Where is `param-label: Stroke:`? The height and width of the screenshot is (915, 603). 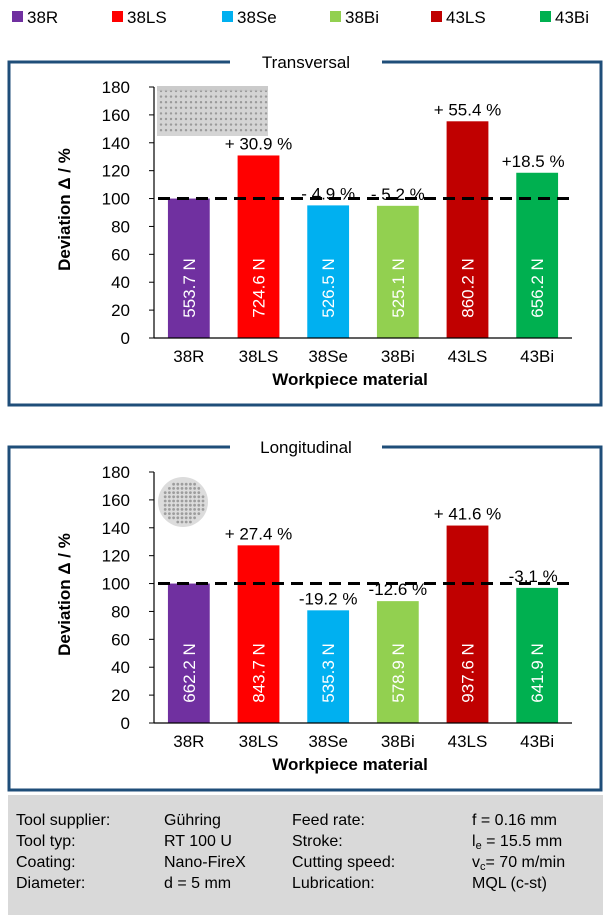 param-label: Stroke: is located at coordinates (317, 841).